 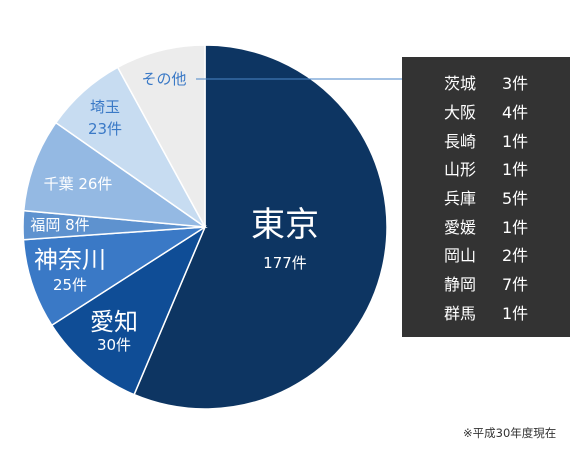 I want to click on slice-name-label-1: 愛知, so click(x=114, y=322).